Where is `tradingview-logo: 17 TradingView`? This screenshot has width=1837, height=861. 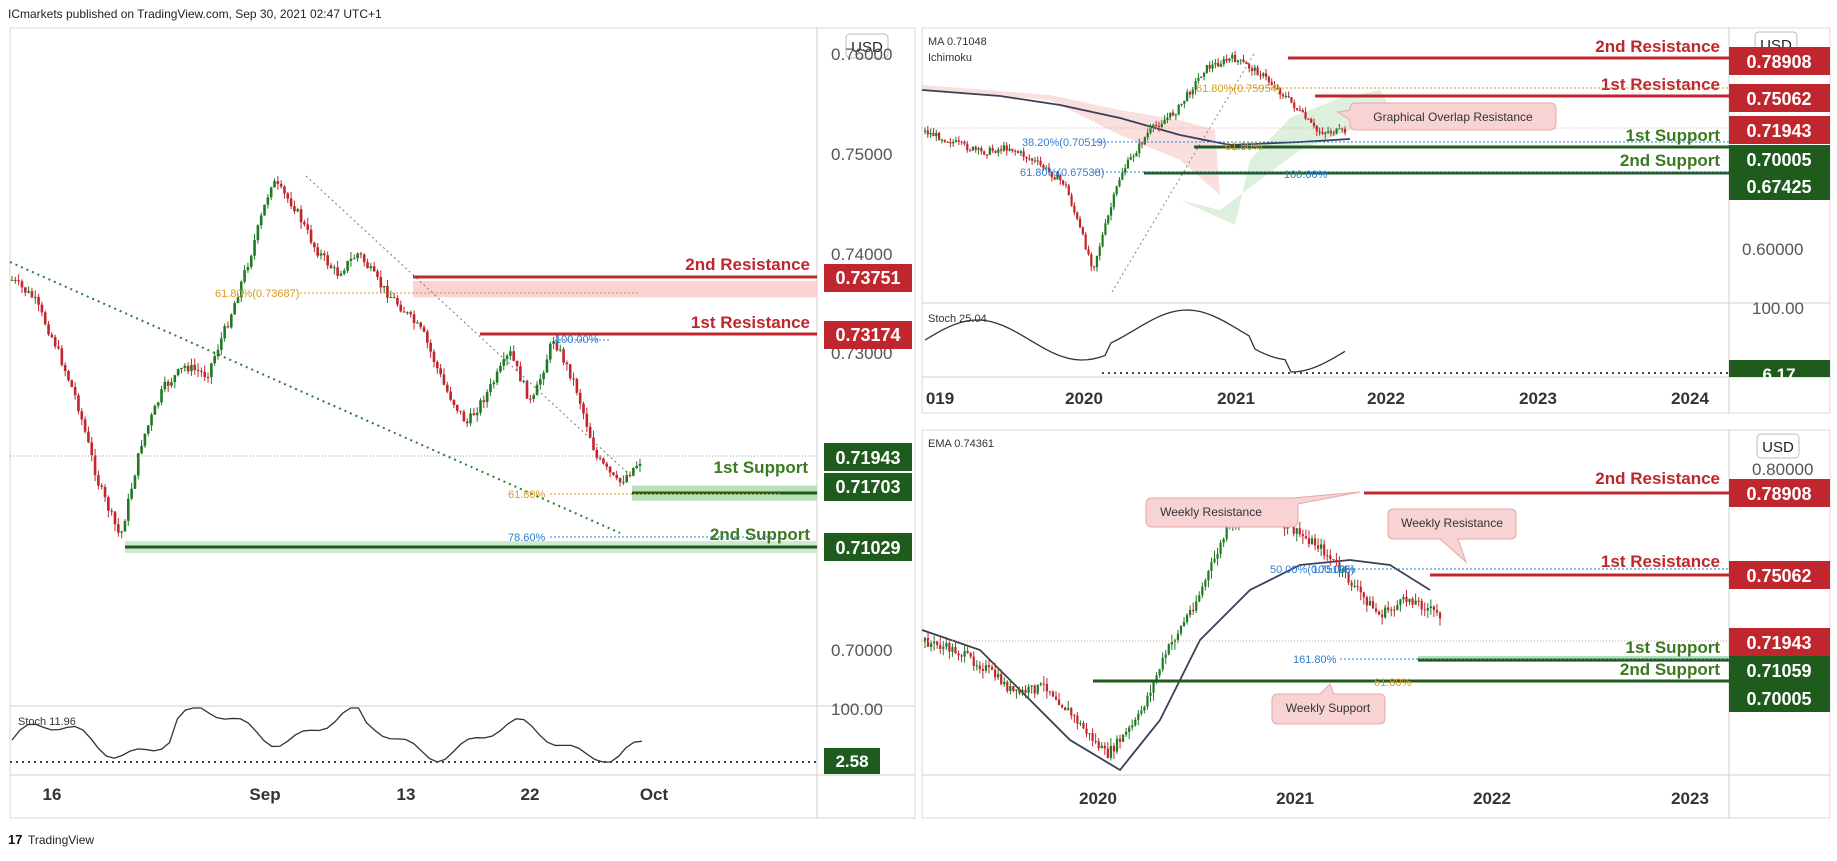 tradingview-logo: 17 TradingView is located at coordinates (51, 839).